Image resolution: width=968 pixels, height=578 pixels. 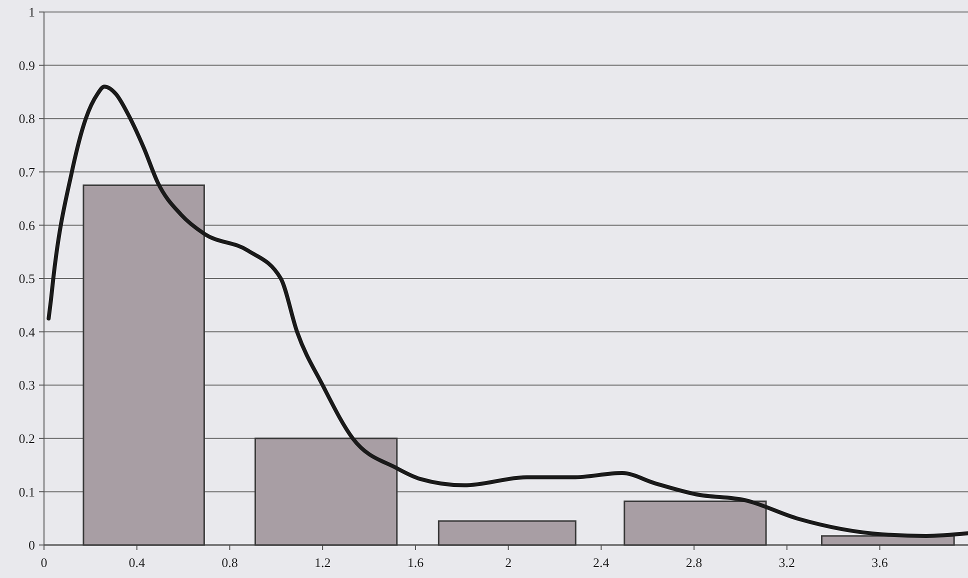 I want to click on y-tick-label: 0.2, so click(x=26, y=438).